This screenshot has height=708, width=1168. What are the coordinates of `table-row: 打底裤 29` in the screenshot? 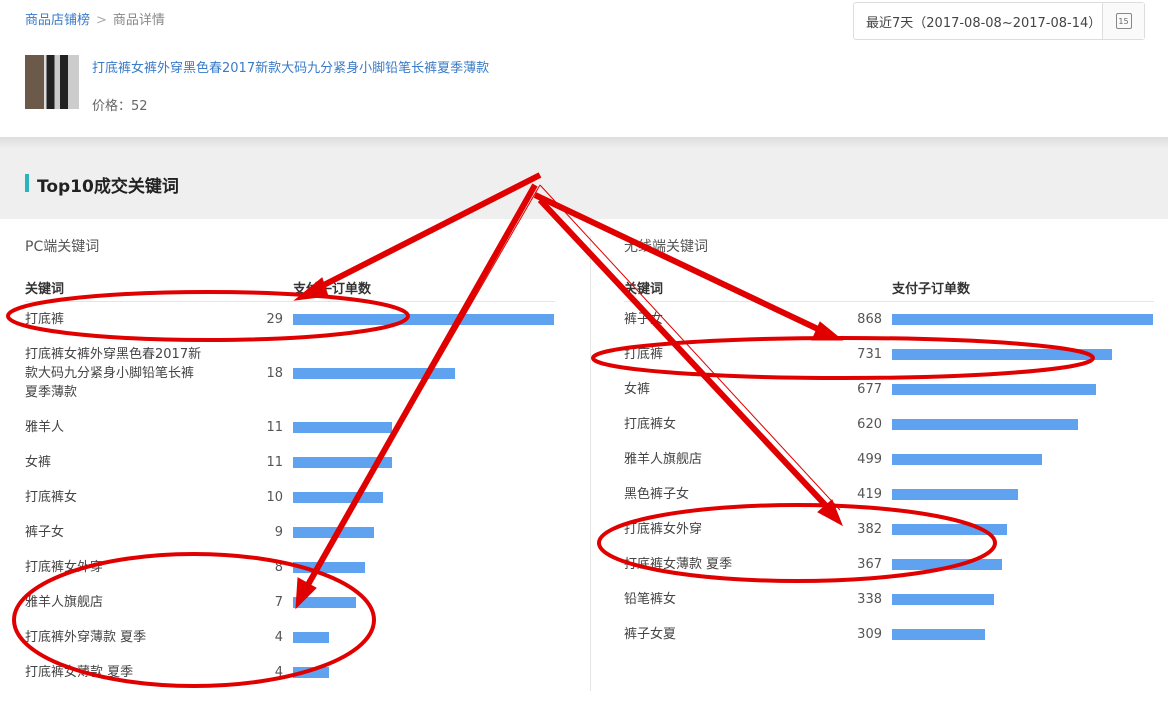 It's located at (290, 319).